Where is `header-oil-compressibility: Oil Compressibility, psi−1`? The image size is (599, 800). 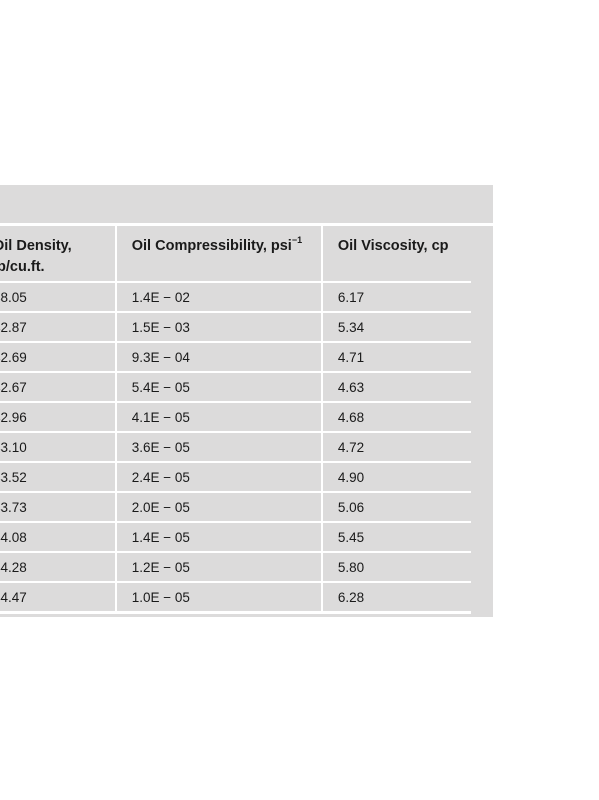 header-oil-compressibility: Oil Compressibility, psi−1 is located at coordinates (219, 254).